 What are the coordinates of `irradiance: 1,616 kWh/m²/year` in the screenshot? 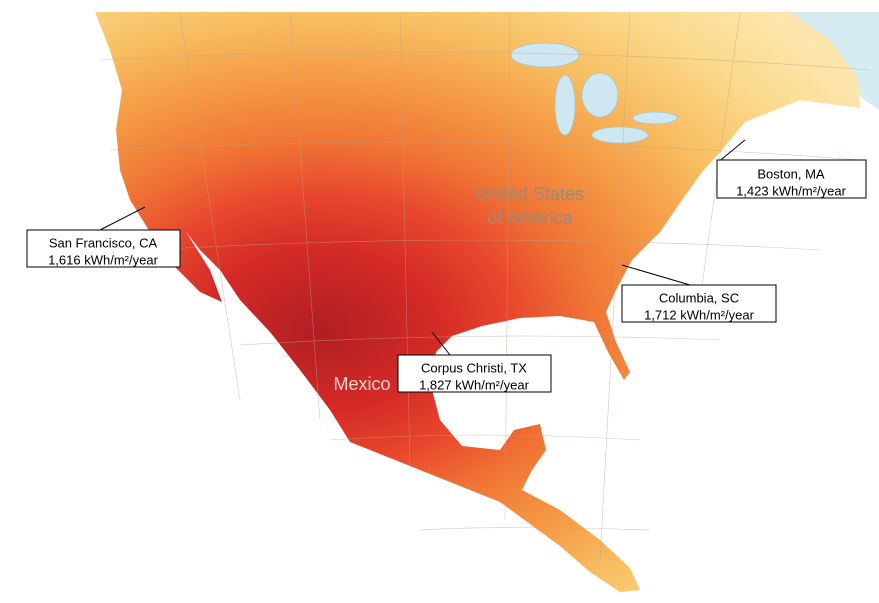 It's located at (103, 259).